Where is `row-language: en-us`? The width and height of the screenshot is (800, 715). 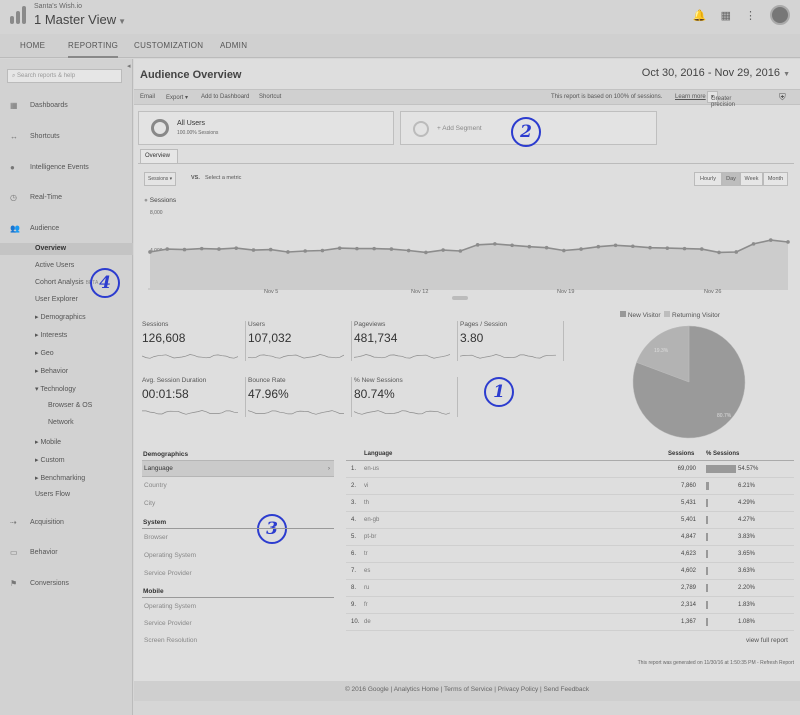
row-language: en-us is located at coordinates (372, 469).